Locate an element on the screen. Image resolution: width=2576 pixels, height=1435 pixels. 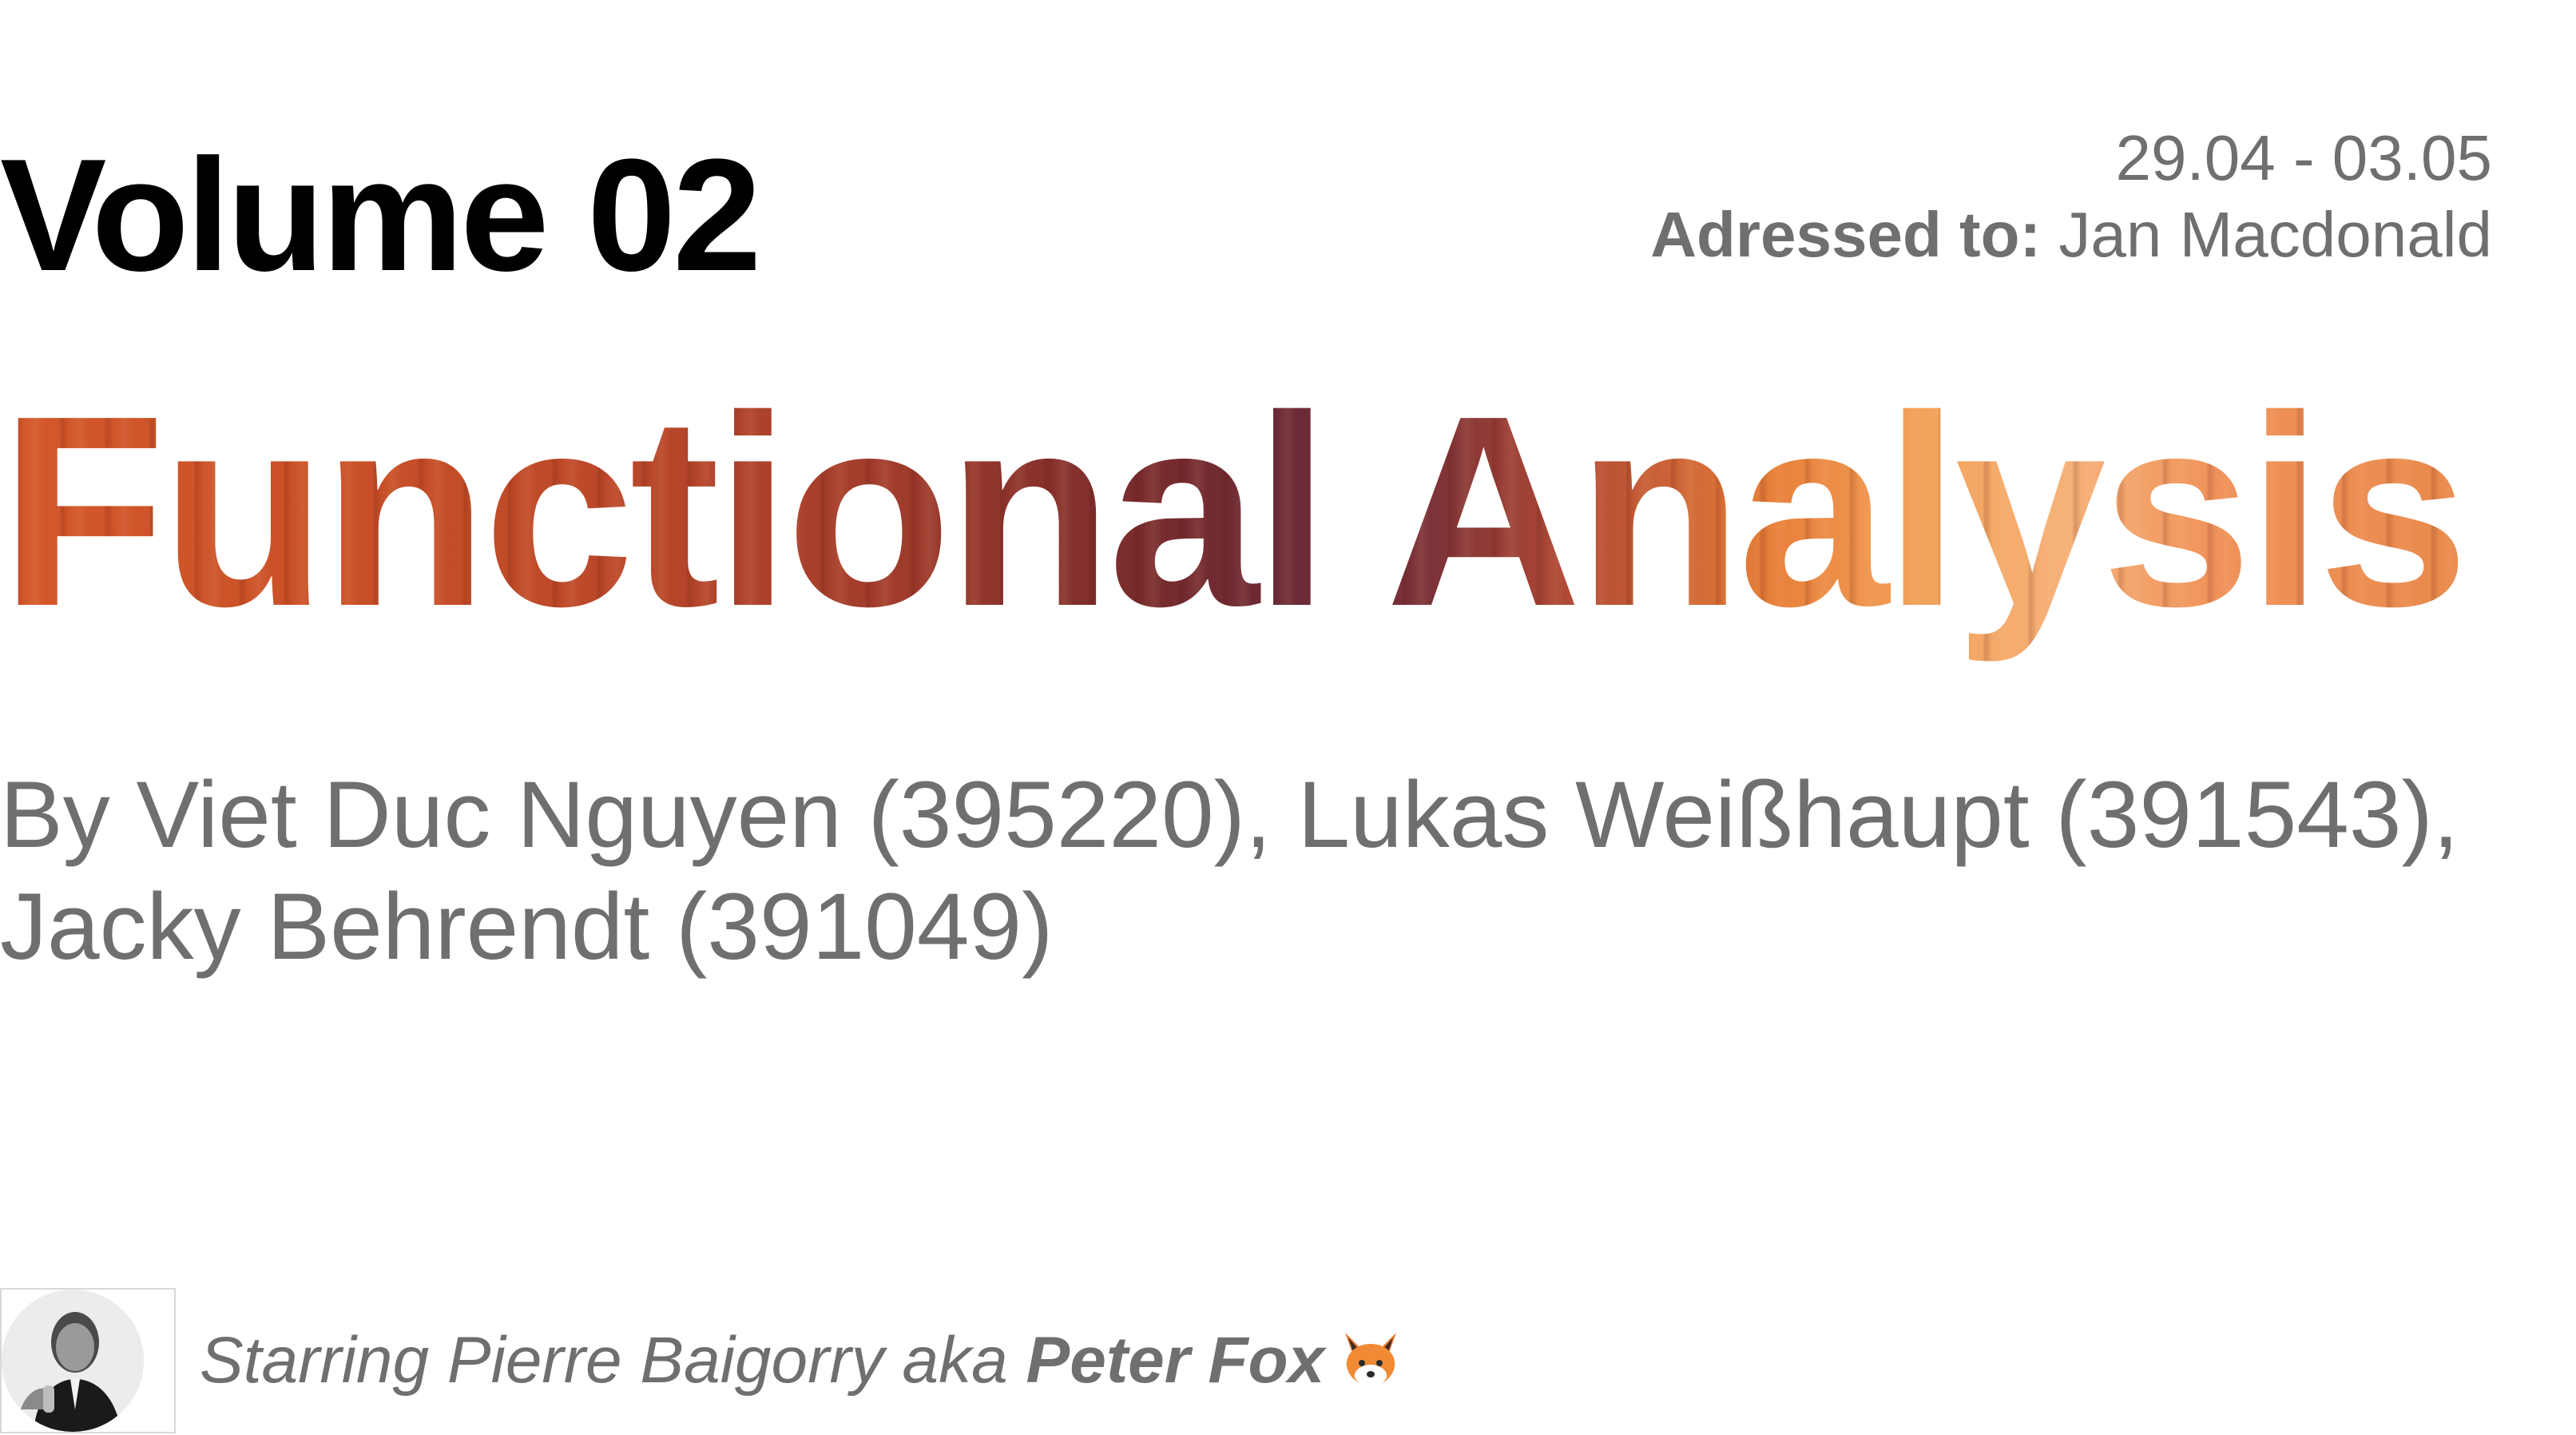
avatar is located at coordinates (73, 1361).